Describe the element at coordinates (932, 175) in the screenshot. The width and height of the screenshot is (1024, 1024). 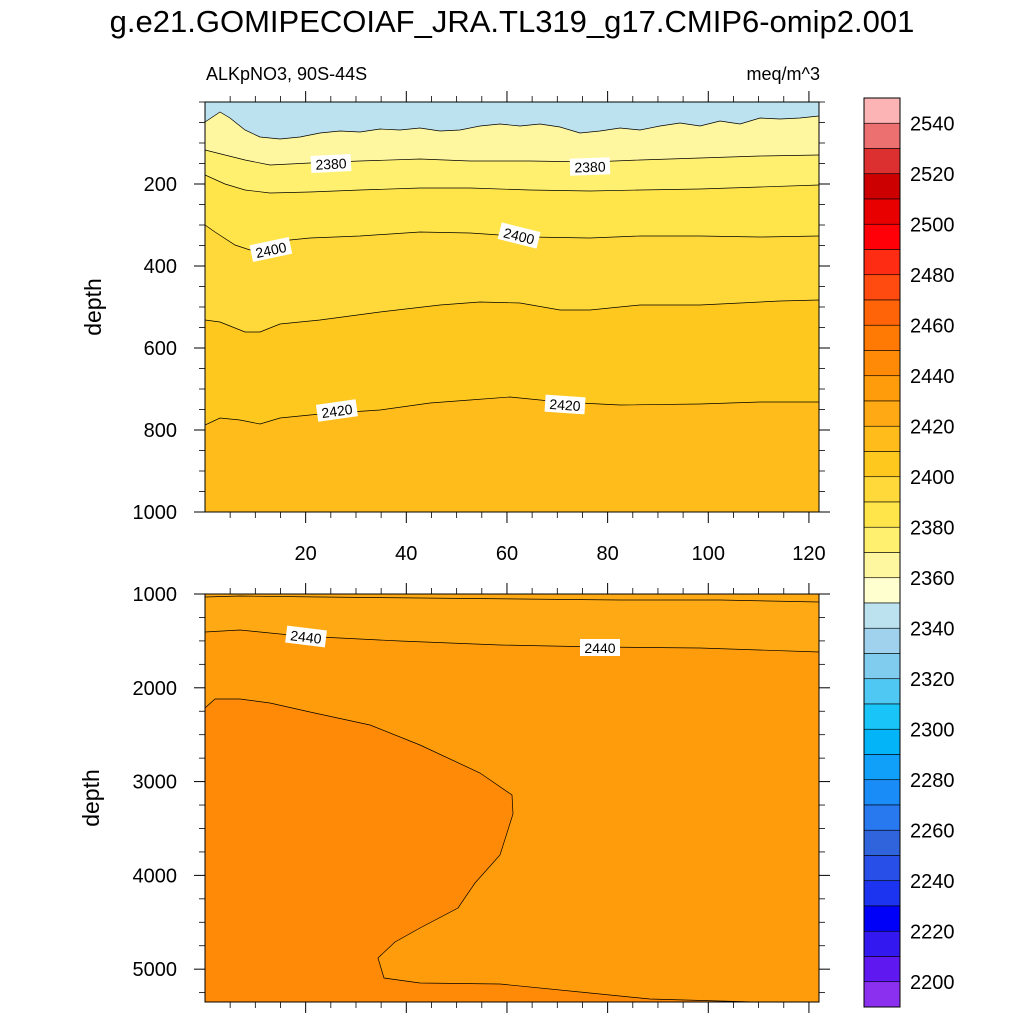
I see `colorbar-label: 2520` at that location.